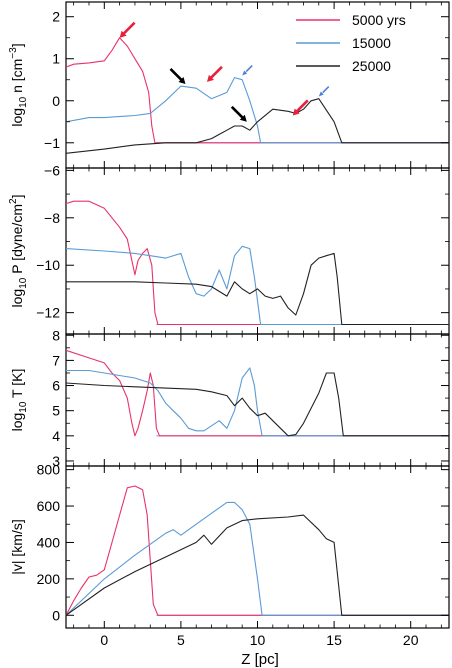 Image resolution: width=452 pixels, height=668 pixels. I want to click on y-tick-label: −1, so click(52, 143).